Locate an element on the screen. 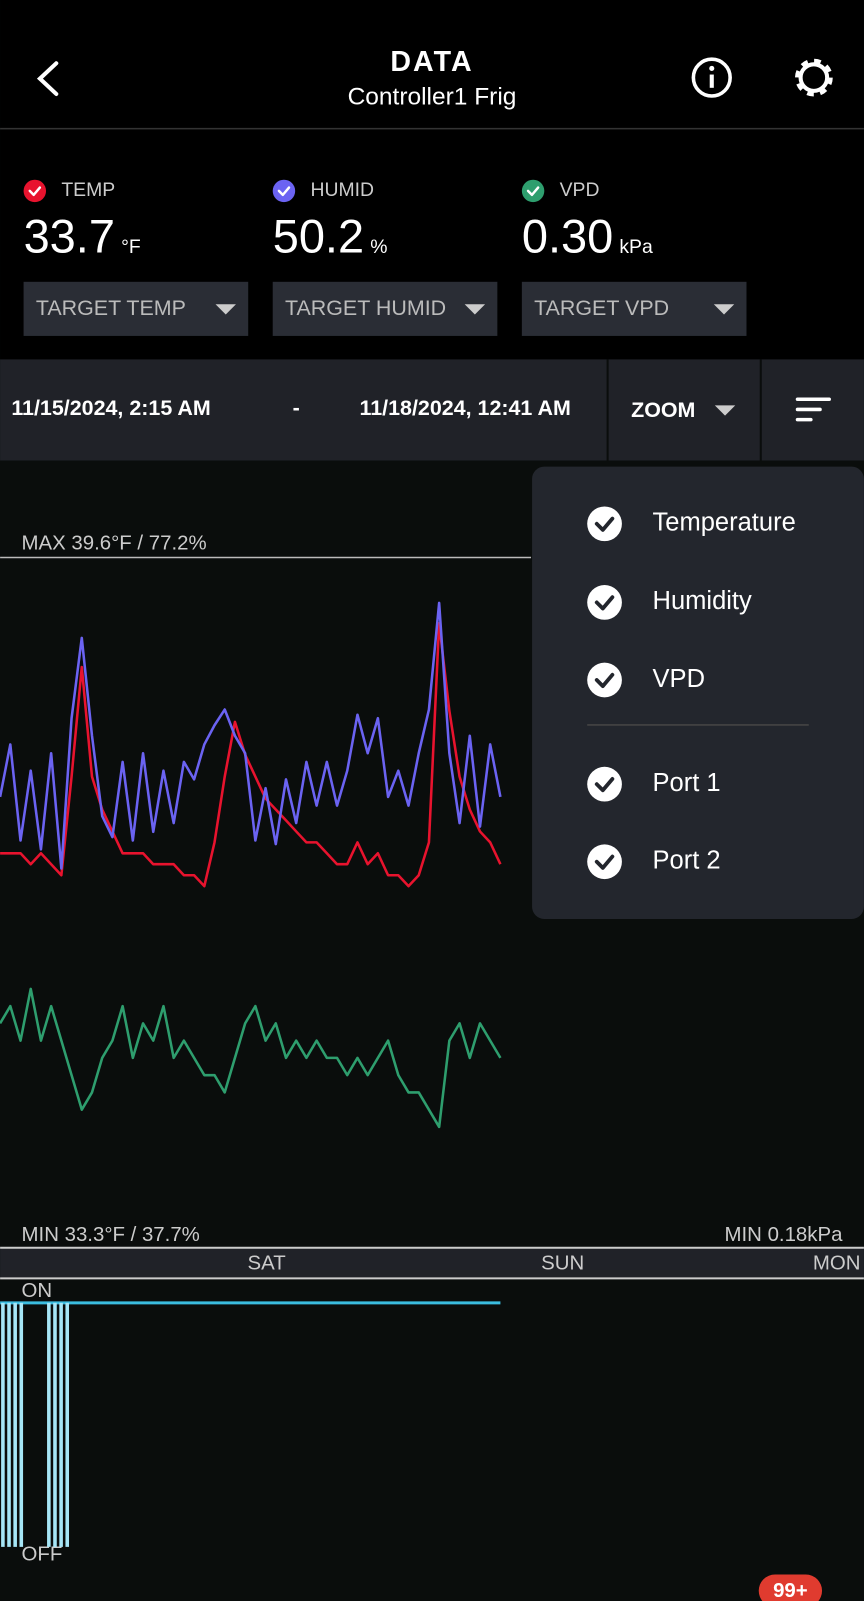 Image resolution: width=864 pixels, height=1601 pixels. series-menu: Temperature Humidity VPD Port 1 Port 2 is located at coordinates (698, 692).